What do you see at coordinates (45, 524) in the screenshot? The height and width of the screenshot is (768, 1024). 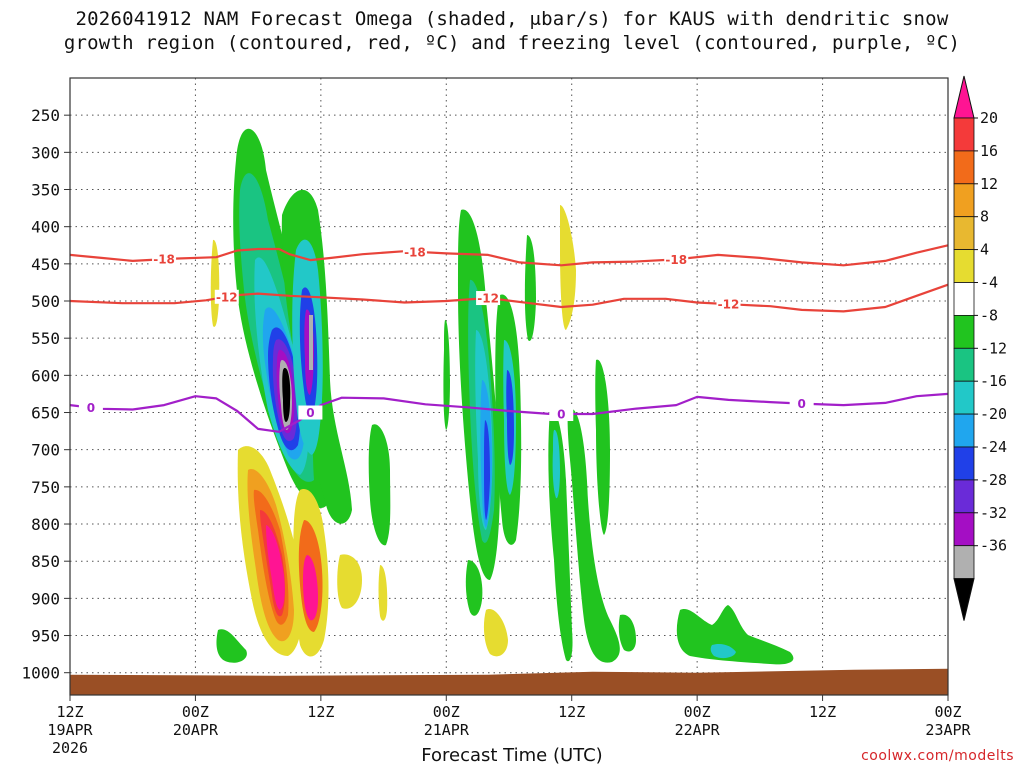 I see `y-tick-label: 800` at bounding box center [45, 524].